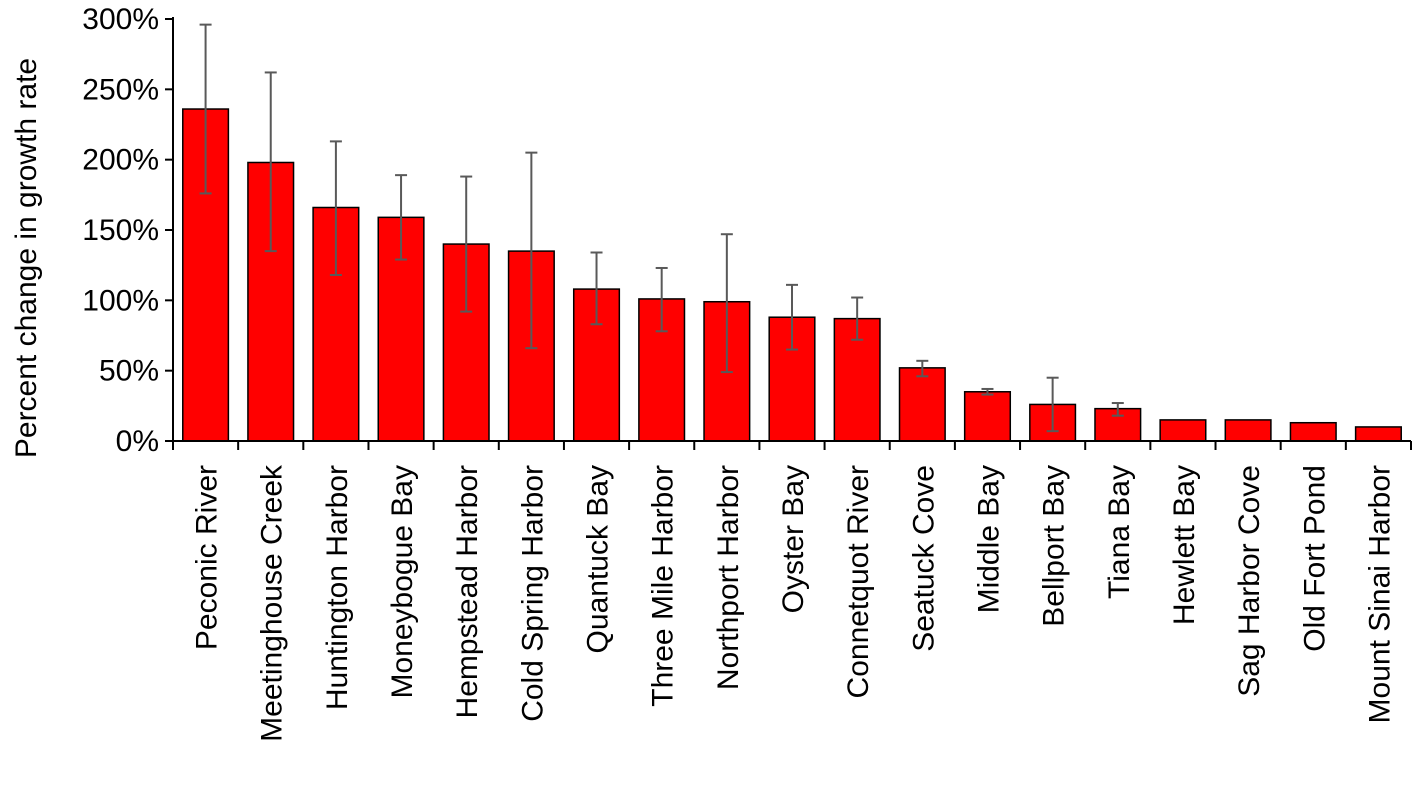 This screenshot has width=1417, height=794. I want to click on category-label: Three Mile Harbor, so click(663, 586).